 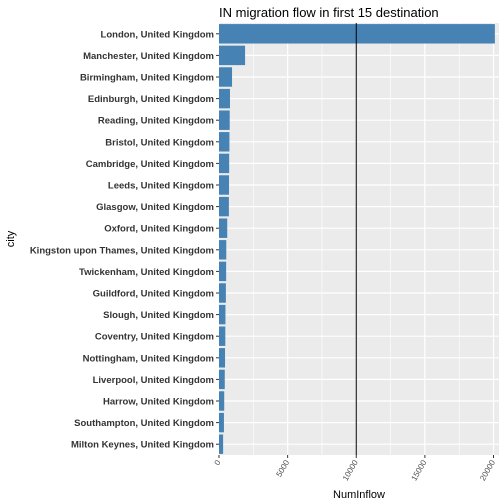 What do you see at coordinates (419, 470) in the screenshot?
I see `x-tick-label: 15000` at bounding box center [419, 470].